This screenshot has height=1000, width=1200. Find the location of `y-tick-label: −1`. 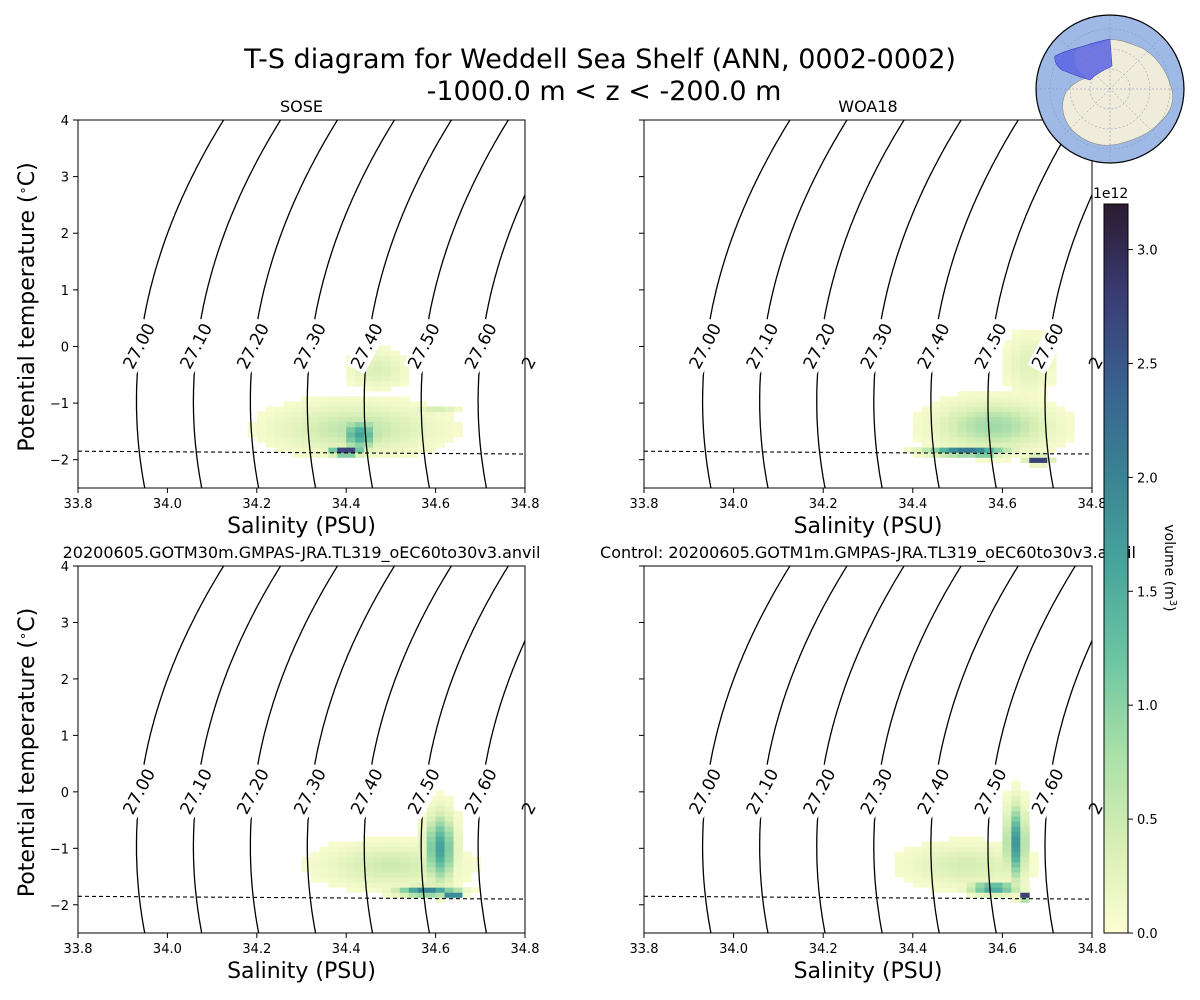

y-tick-label: −1 is located at coordinates (59, 849).